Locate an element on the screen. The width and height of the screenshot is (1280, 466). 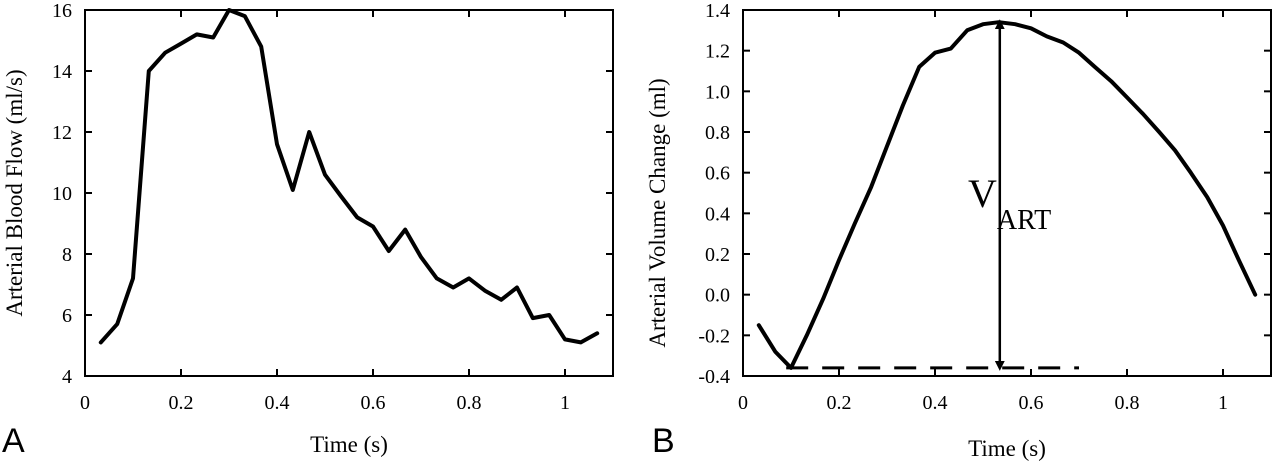
chart-a-y-tick-label: 6 is located at coordinates (67, 316).